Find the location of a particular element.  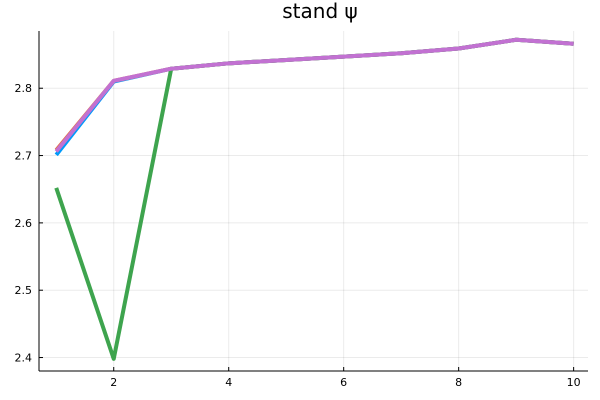

x-tick-label: 6 is located at coordinates (343, 382).